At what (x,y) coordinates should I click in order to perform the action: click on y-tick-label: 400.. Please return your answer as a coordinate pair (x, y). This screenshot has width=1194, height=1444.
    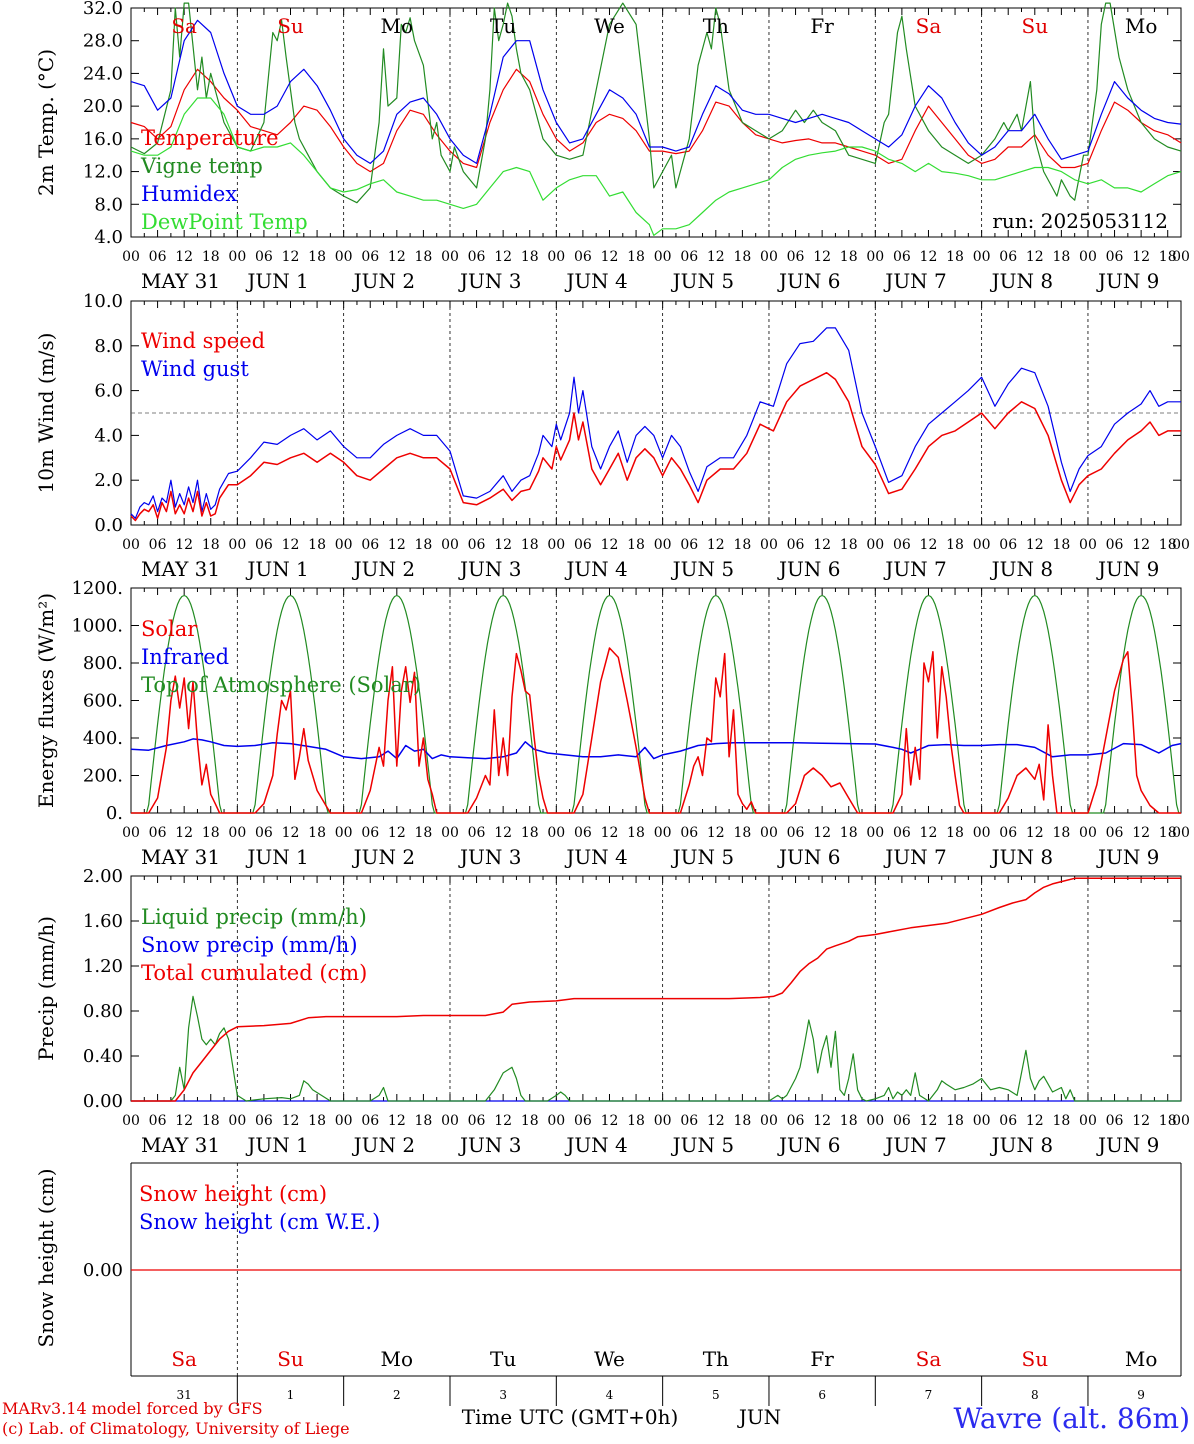
    Looking at the image, I should click on (103, 738).